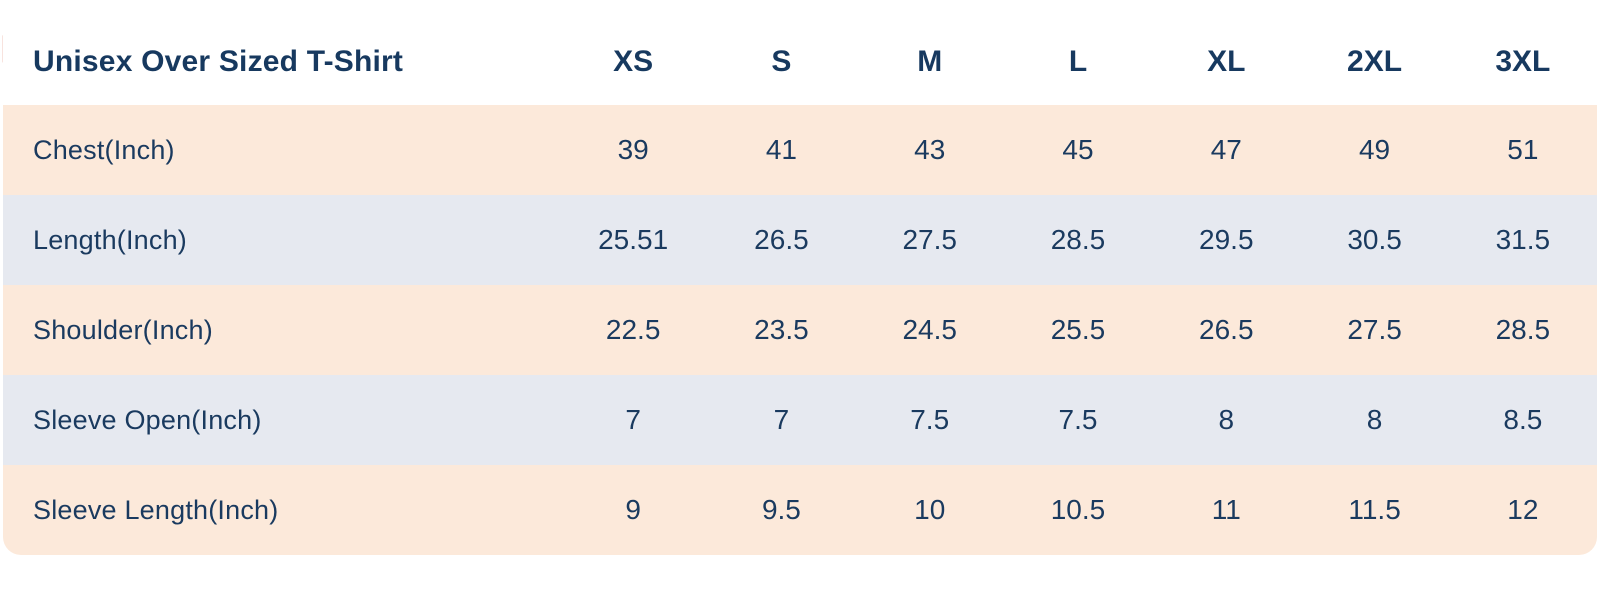  What do you see at coordinates (929, 329) in the screenshot?
I see `value-cell: 24.5` at bounding box center [929, 329].